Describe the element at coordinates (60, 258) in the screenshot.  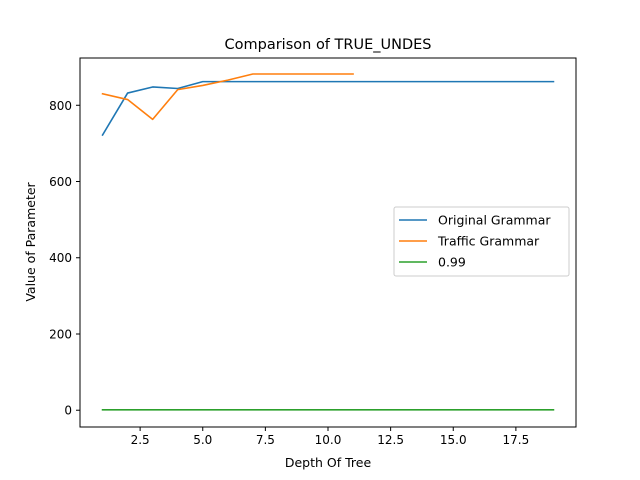
I see `y-tick-label: 400` at that location.